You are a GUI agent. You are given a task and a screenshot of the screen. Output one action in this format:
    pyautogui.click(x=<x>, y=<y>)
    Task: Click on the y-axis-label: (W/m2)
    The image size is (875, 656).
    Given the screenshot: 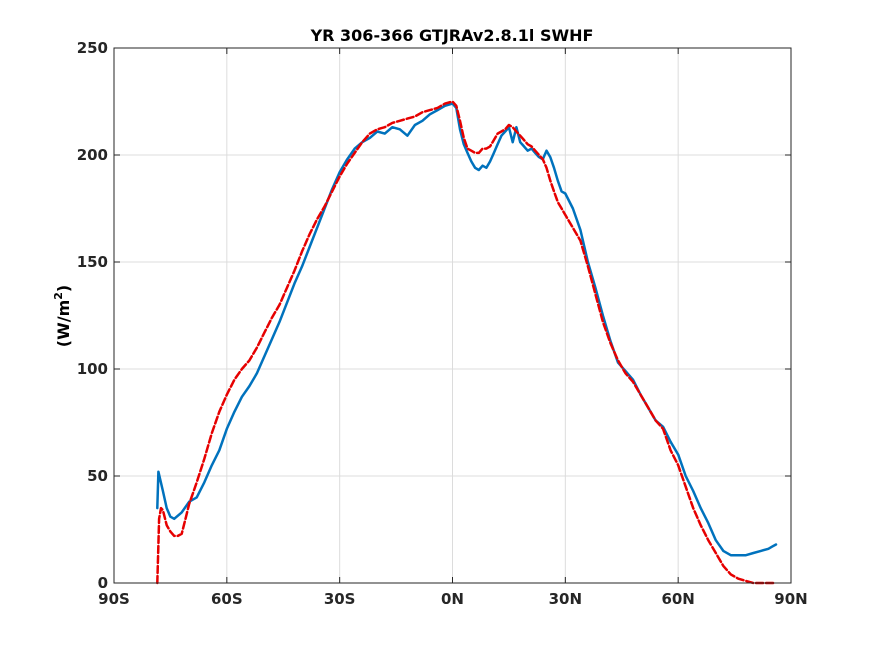 What is the action you would take?
    pyautogui.click(x=62, y=316)
    